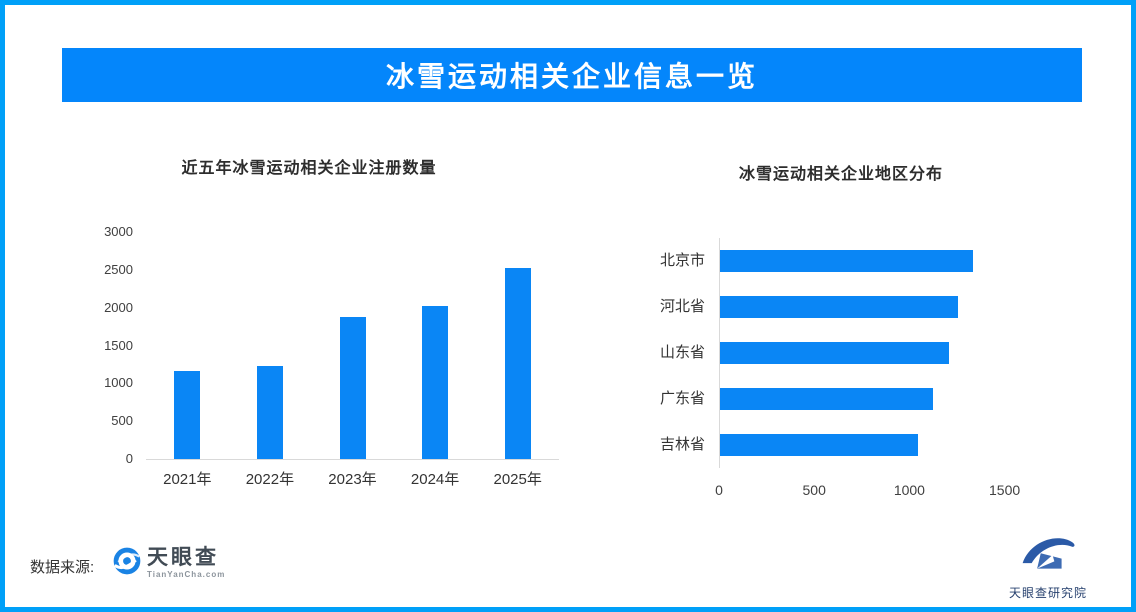 The height and width of the screenshot is (612, 1136). I want to click on institute-logo: 天眼查研究院, so click(1048, 567).